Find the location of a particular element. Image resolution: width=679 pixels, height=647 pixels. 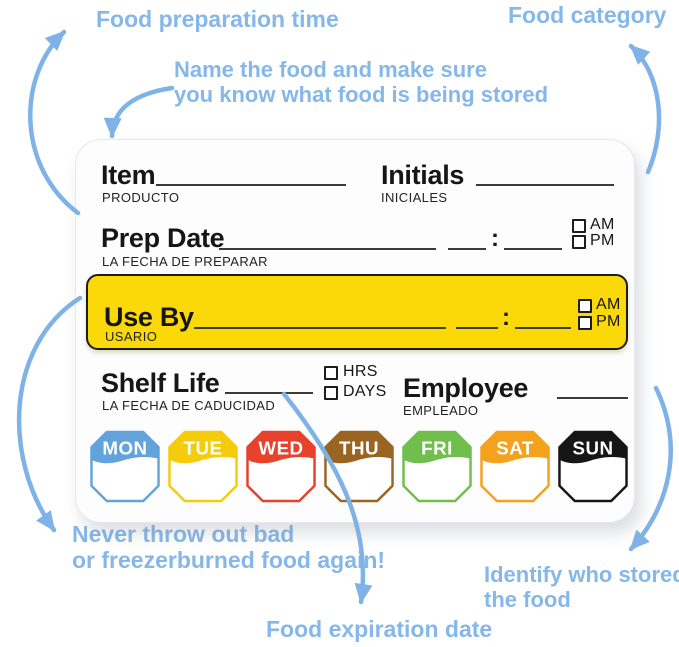

employee-write-line is located at coordinates (592, 398).